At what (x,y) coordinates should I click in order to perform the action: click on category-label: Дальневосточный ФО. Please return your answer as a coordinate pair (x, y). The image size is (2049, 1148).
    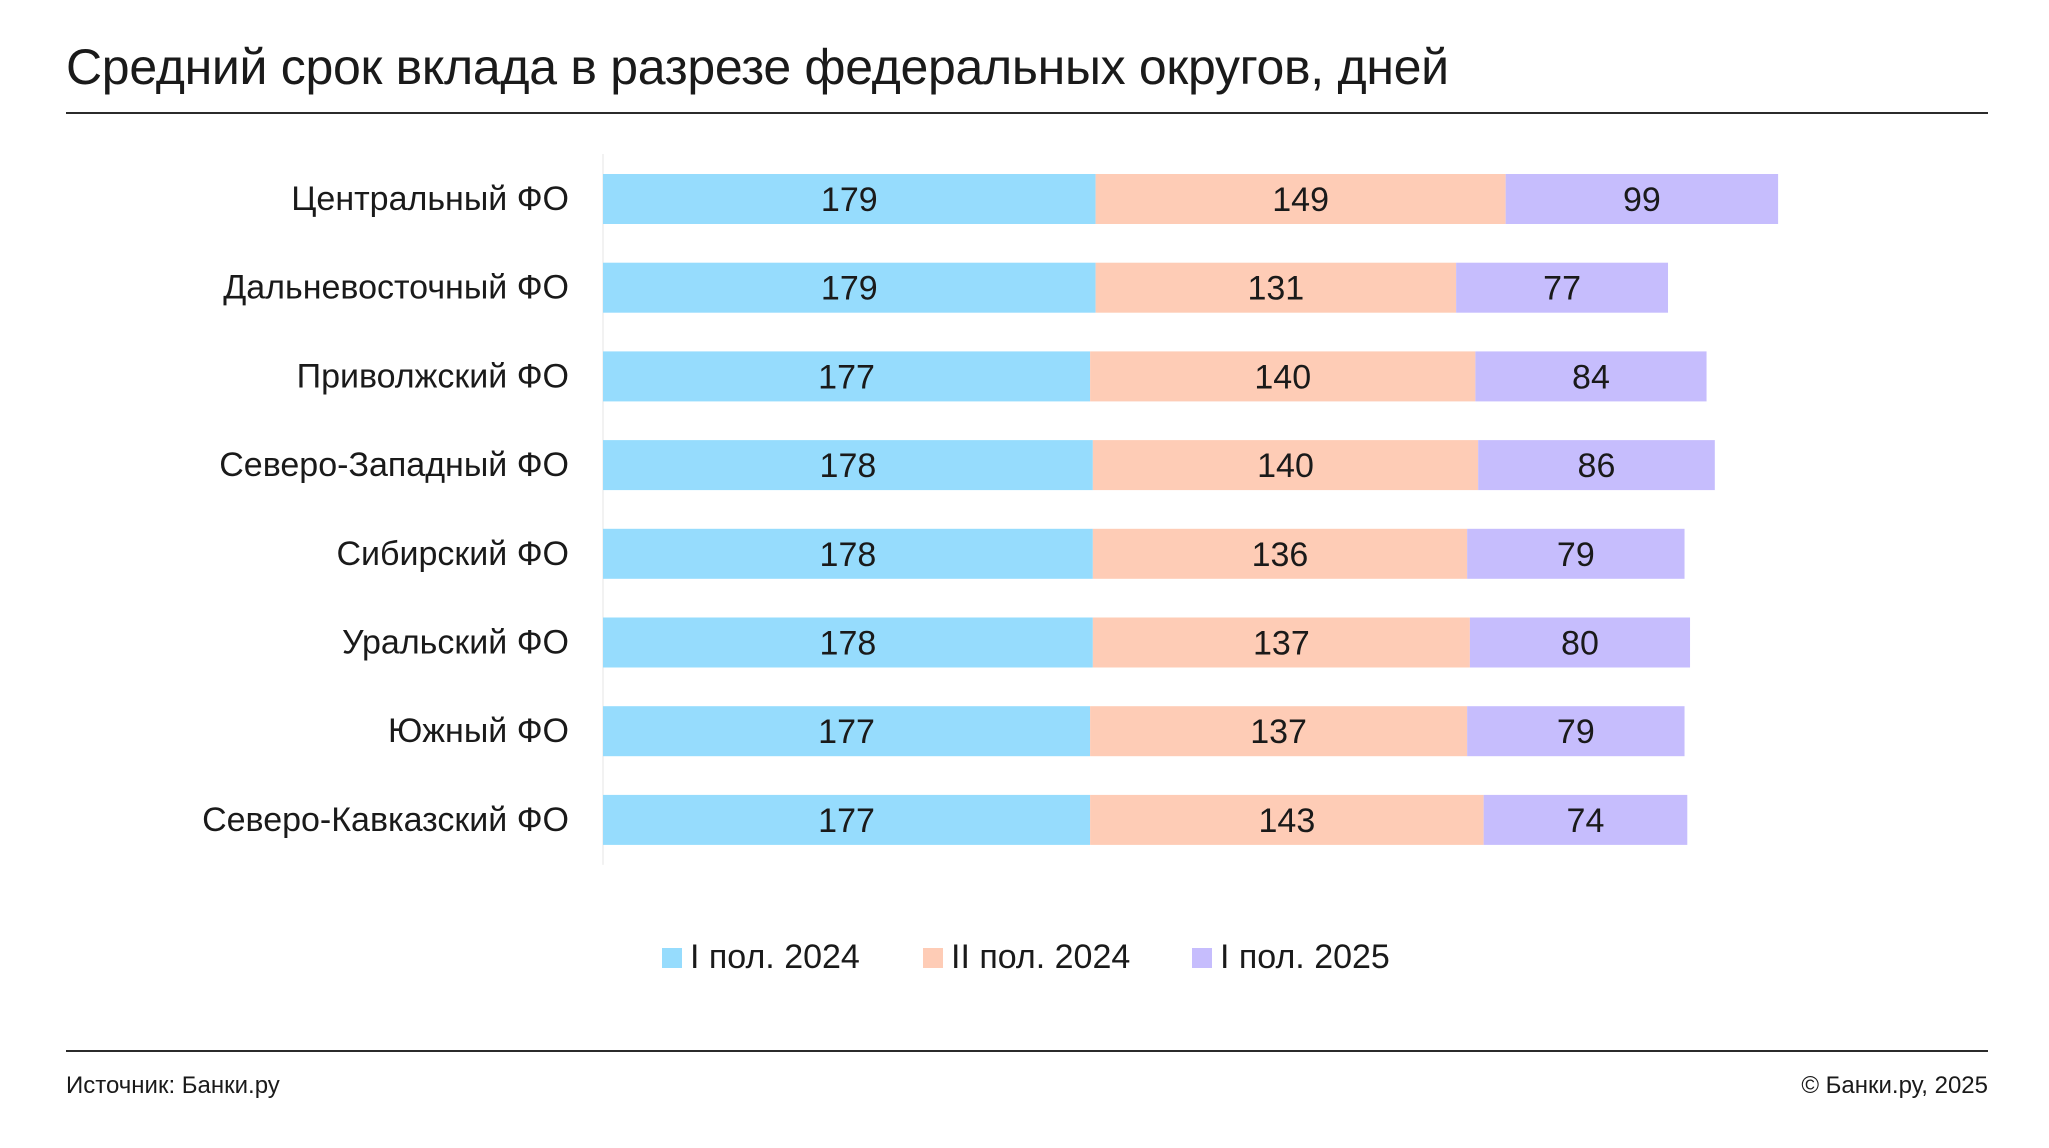
    Looking at the image, I should click on (396, 288).